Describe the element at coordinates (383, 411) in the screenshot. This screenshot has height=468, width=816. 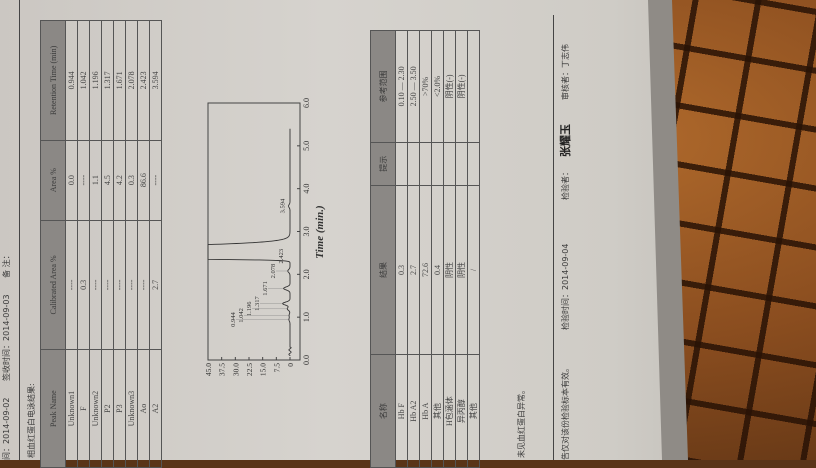
I see `col-name: 名称` at that location.